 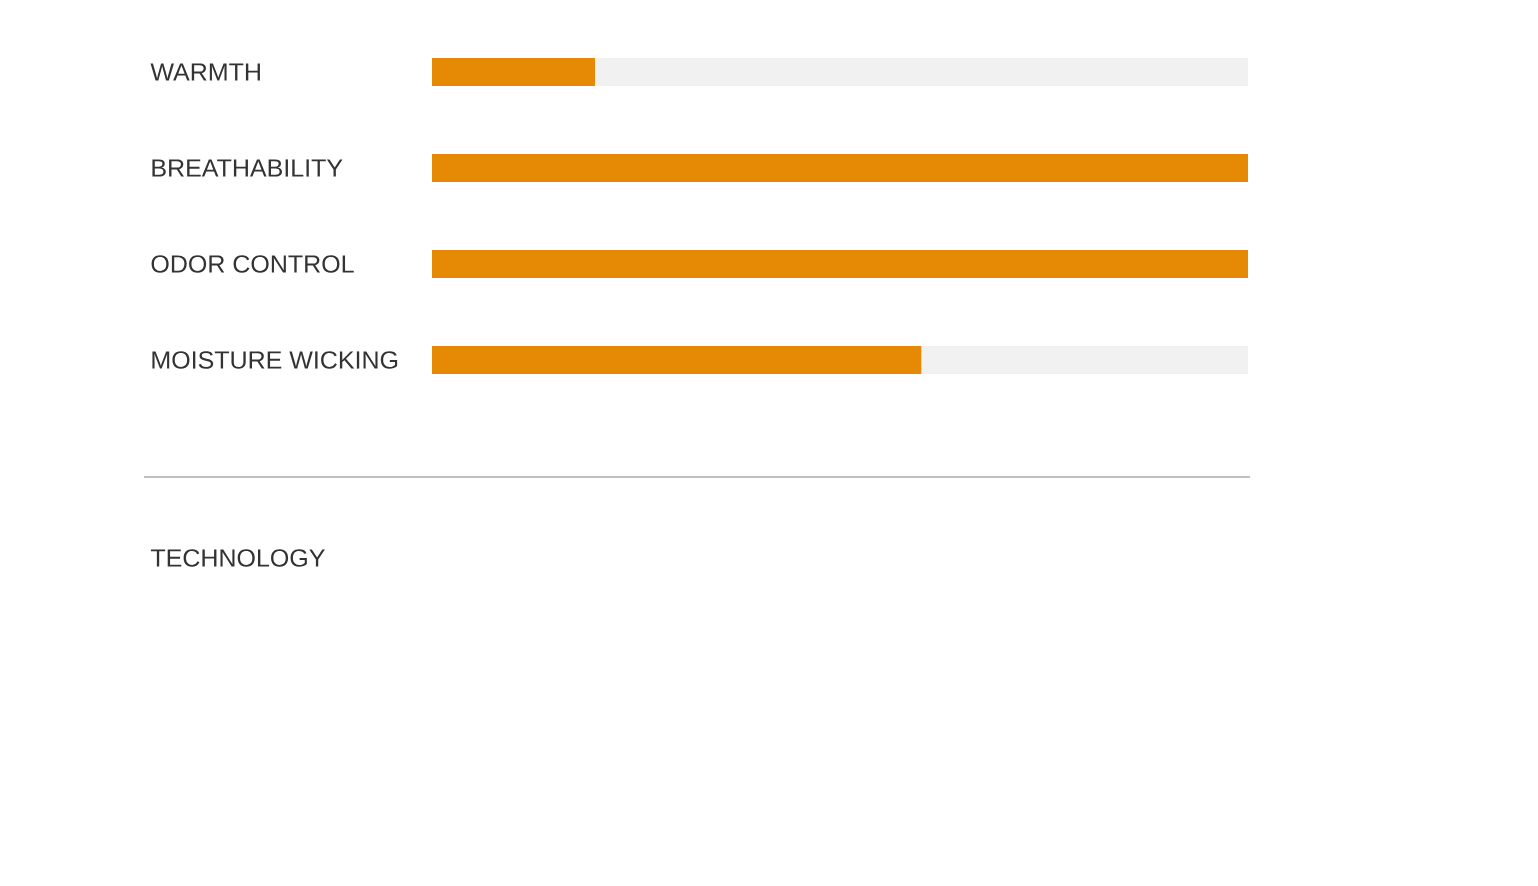 What do you see at coordinates (252, 264) in the screenshot?
I see `y-tick-label: ODOR CONTROL` at bounding box center [252, 264].